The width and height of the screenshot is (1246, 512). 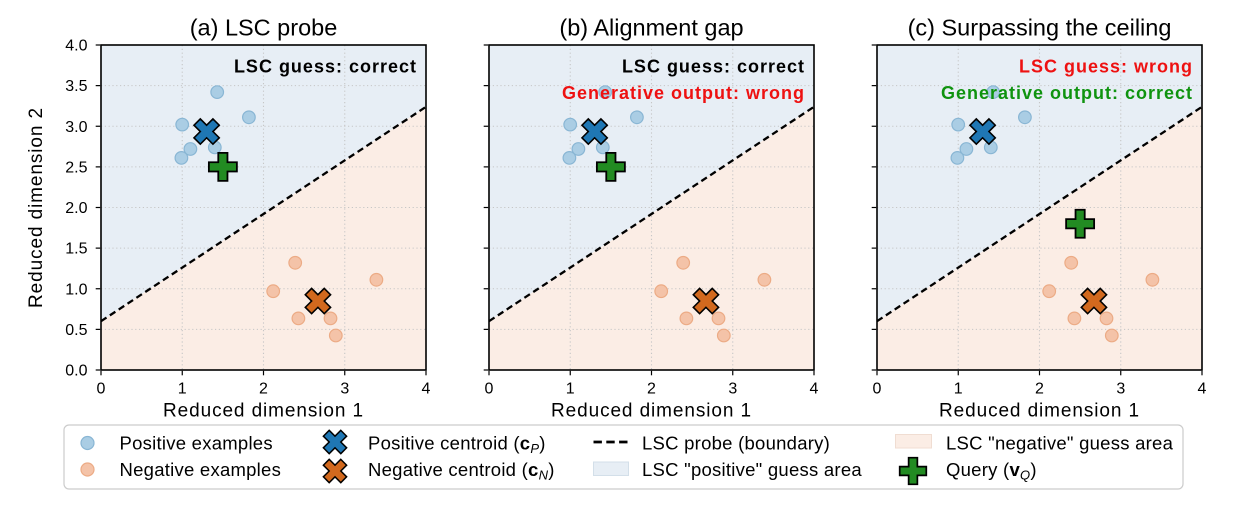 I want to click on svg-text: Negative centroid (cN), so click(x=461, y=471).